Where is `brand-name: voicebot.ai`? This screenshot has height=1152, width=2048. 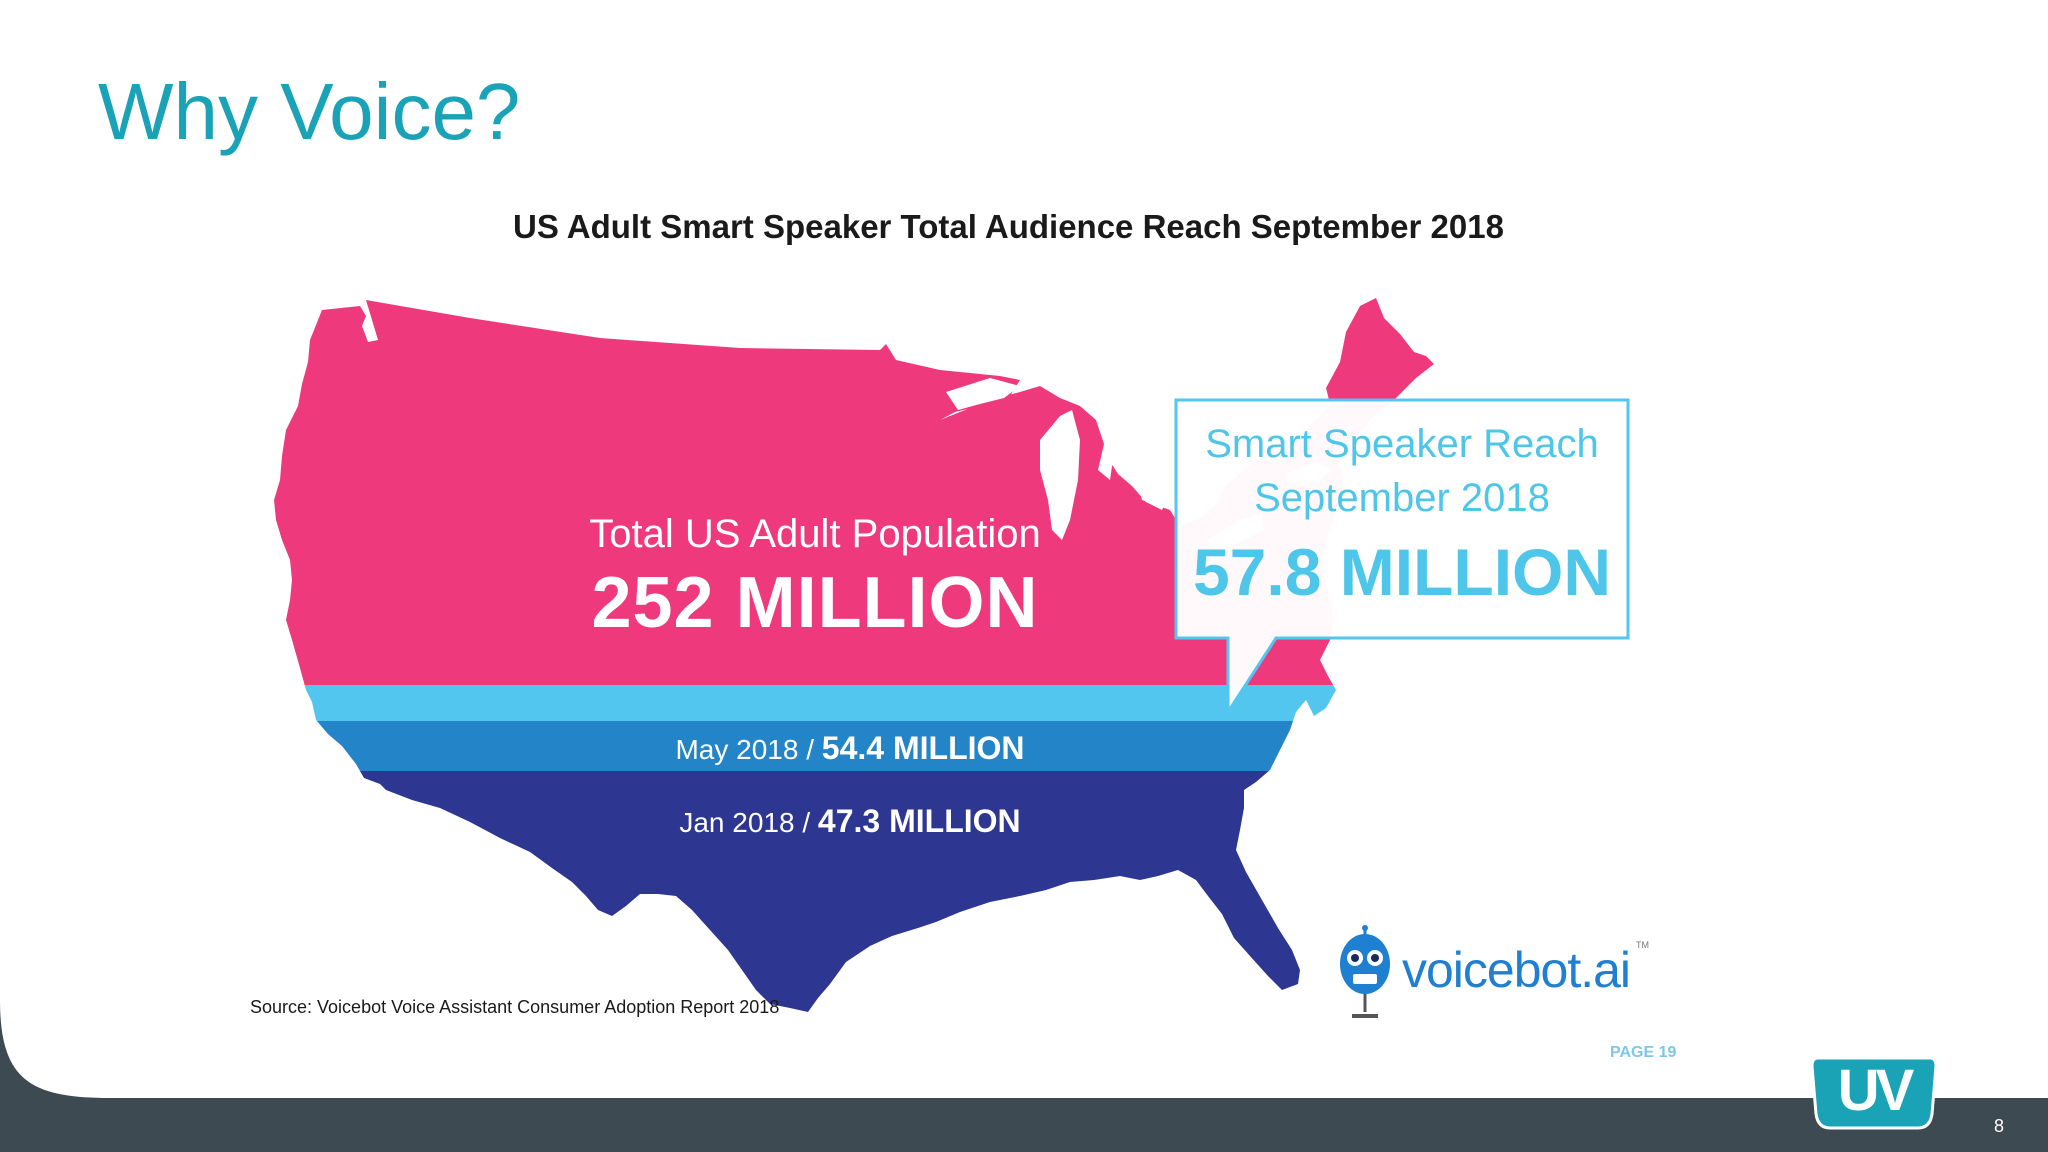 brand-name: voicebot.ai is located at coordinates (1516, 970).